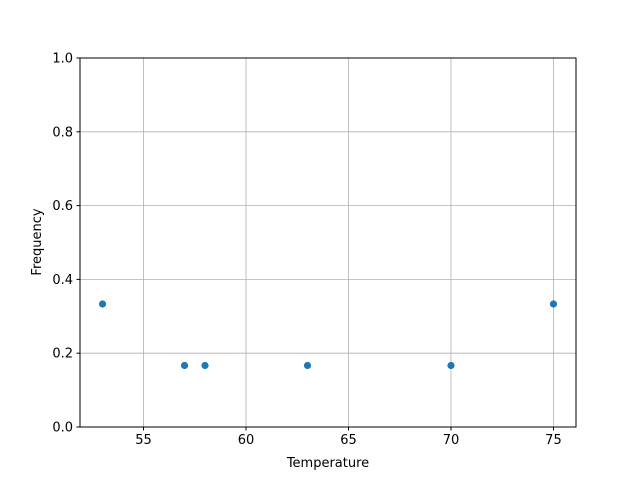 This screenshot has width=640, height=484. Describe the element at coordinates (327, 463) in the screenshot. I see `x-axis-label: Temperature` at that location.